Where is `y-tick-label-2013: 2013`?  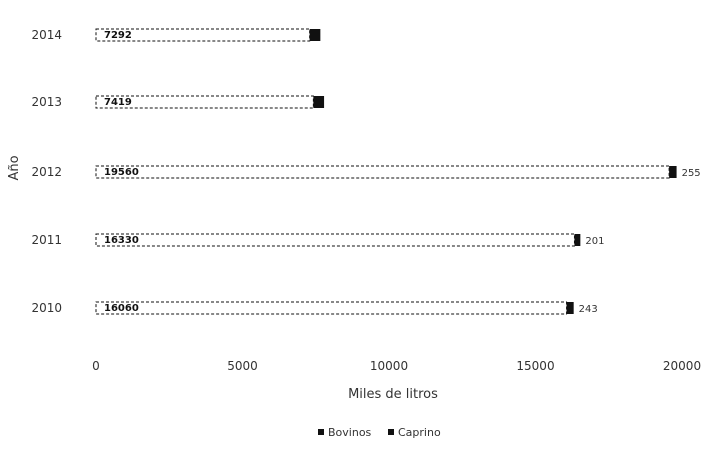
y-tick-label-2013: 2013 is located at coordinates (46, 102).